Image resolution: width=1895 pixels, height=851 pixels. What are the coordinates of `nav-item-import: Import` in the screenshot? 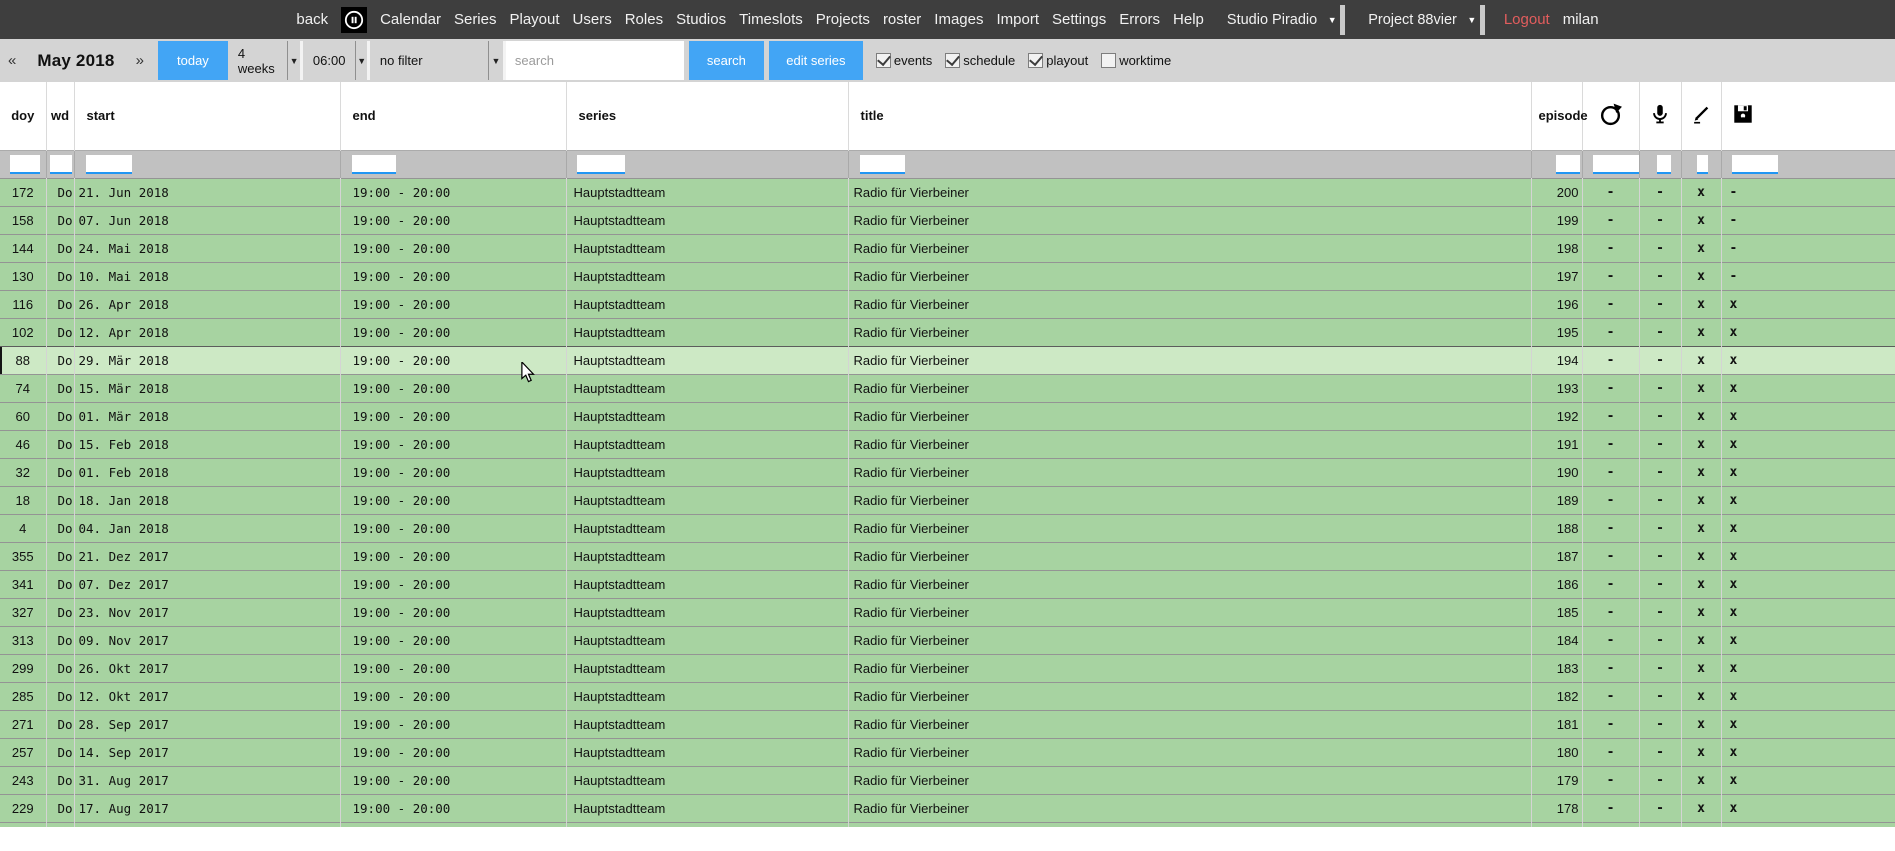 It's located at (1017, 19).